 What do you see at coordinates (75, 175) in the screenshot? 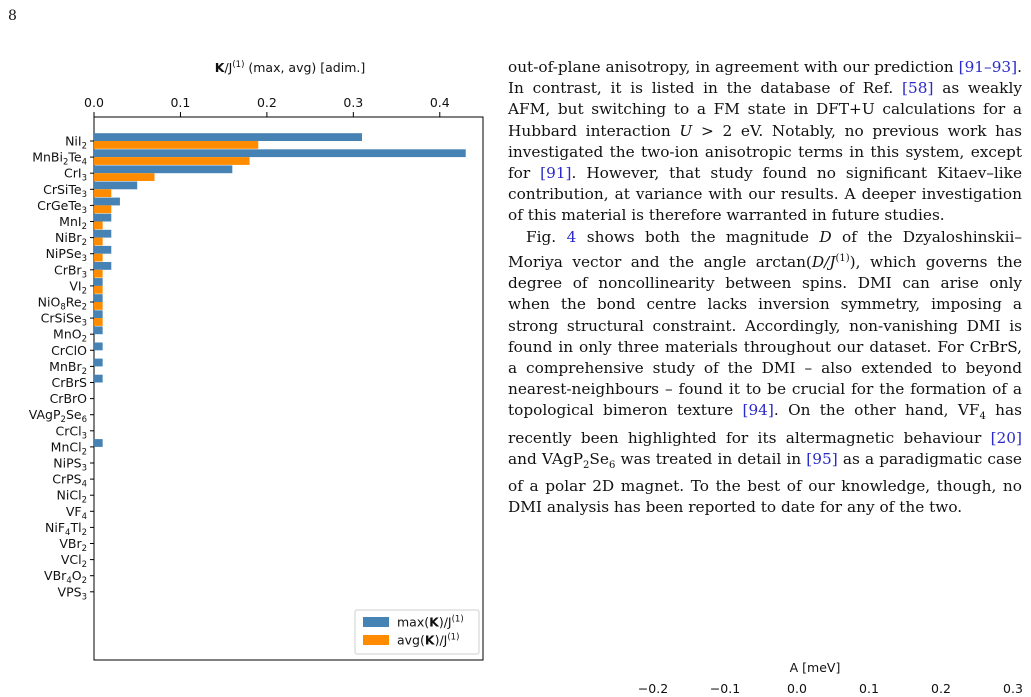
I see `y-tick-label: CrI3` at bounding box center [75, 175].